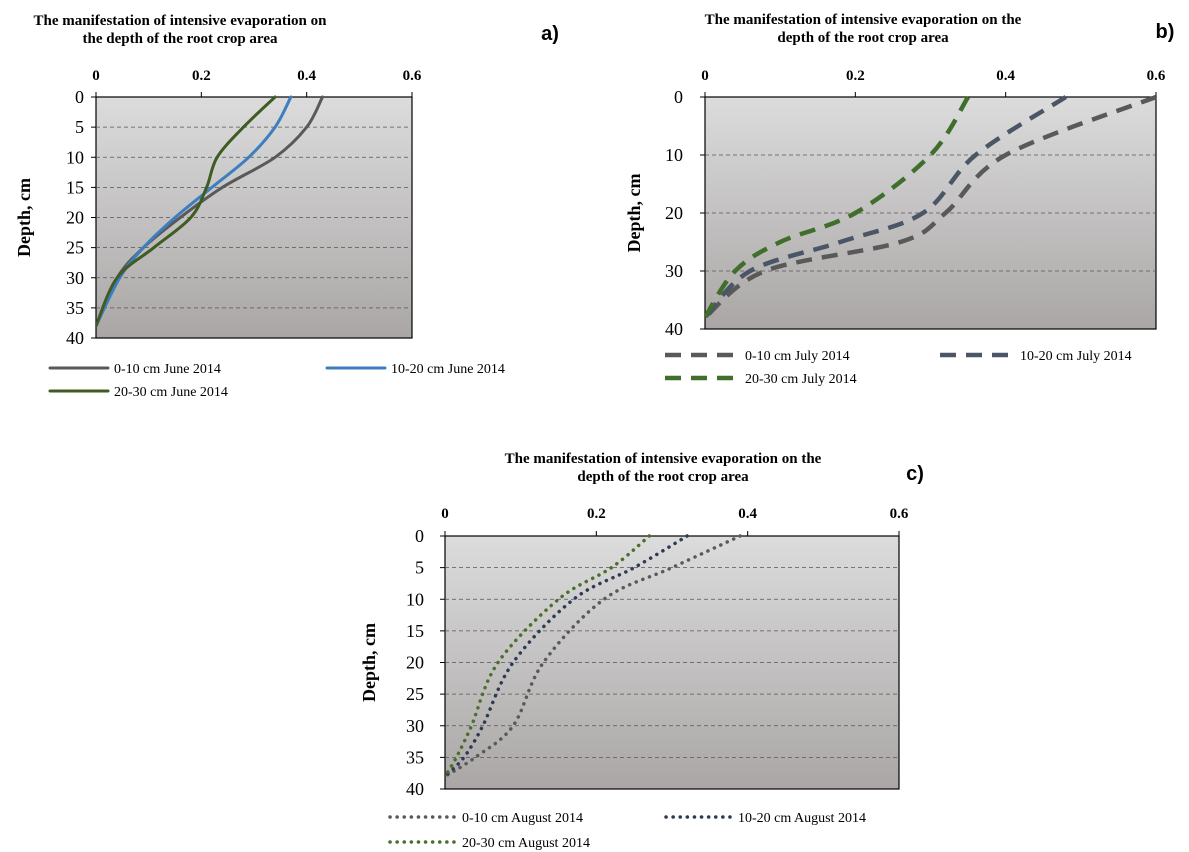 The width and height of the screenshot is (1189, 852). Describe the element at coordinates (915, 474) in the screenshot. I see `panel-label: c)` at that location.